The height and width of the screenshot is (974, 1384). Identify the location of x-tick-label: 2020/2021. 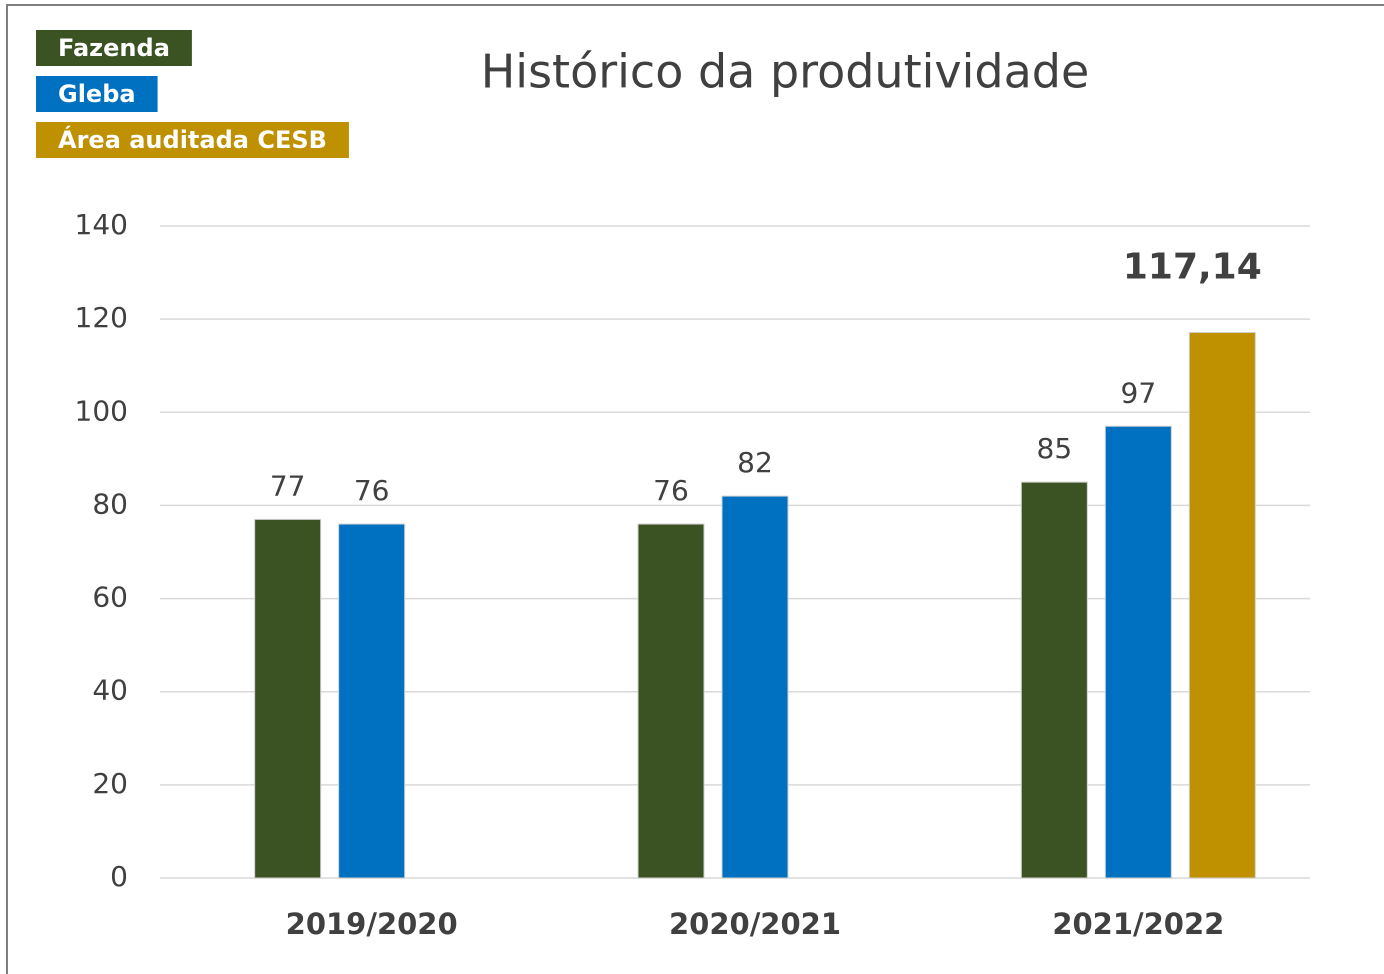
(755, 924).